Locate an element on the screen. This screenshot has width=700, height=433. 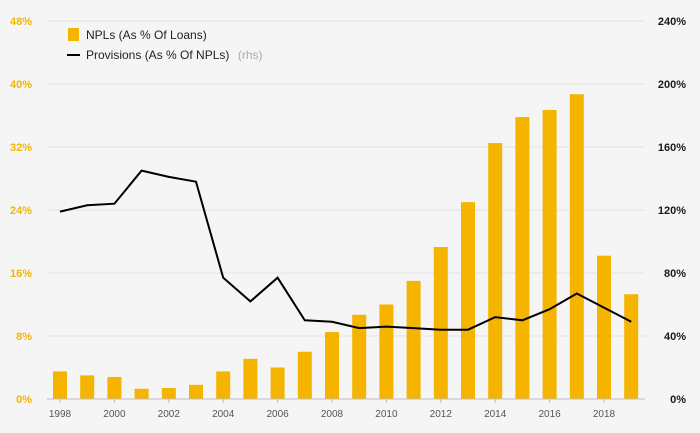
y-right-tick-label: 0% is located at coordinates (678, 400).